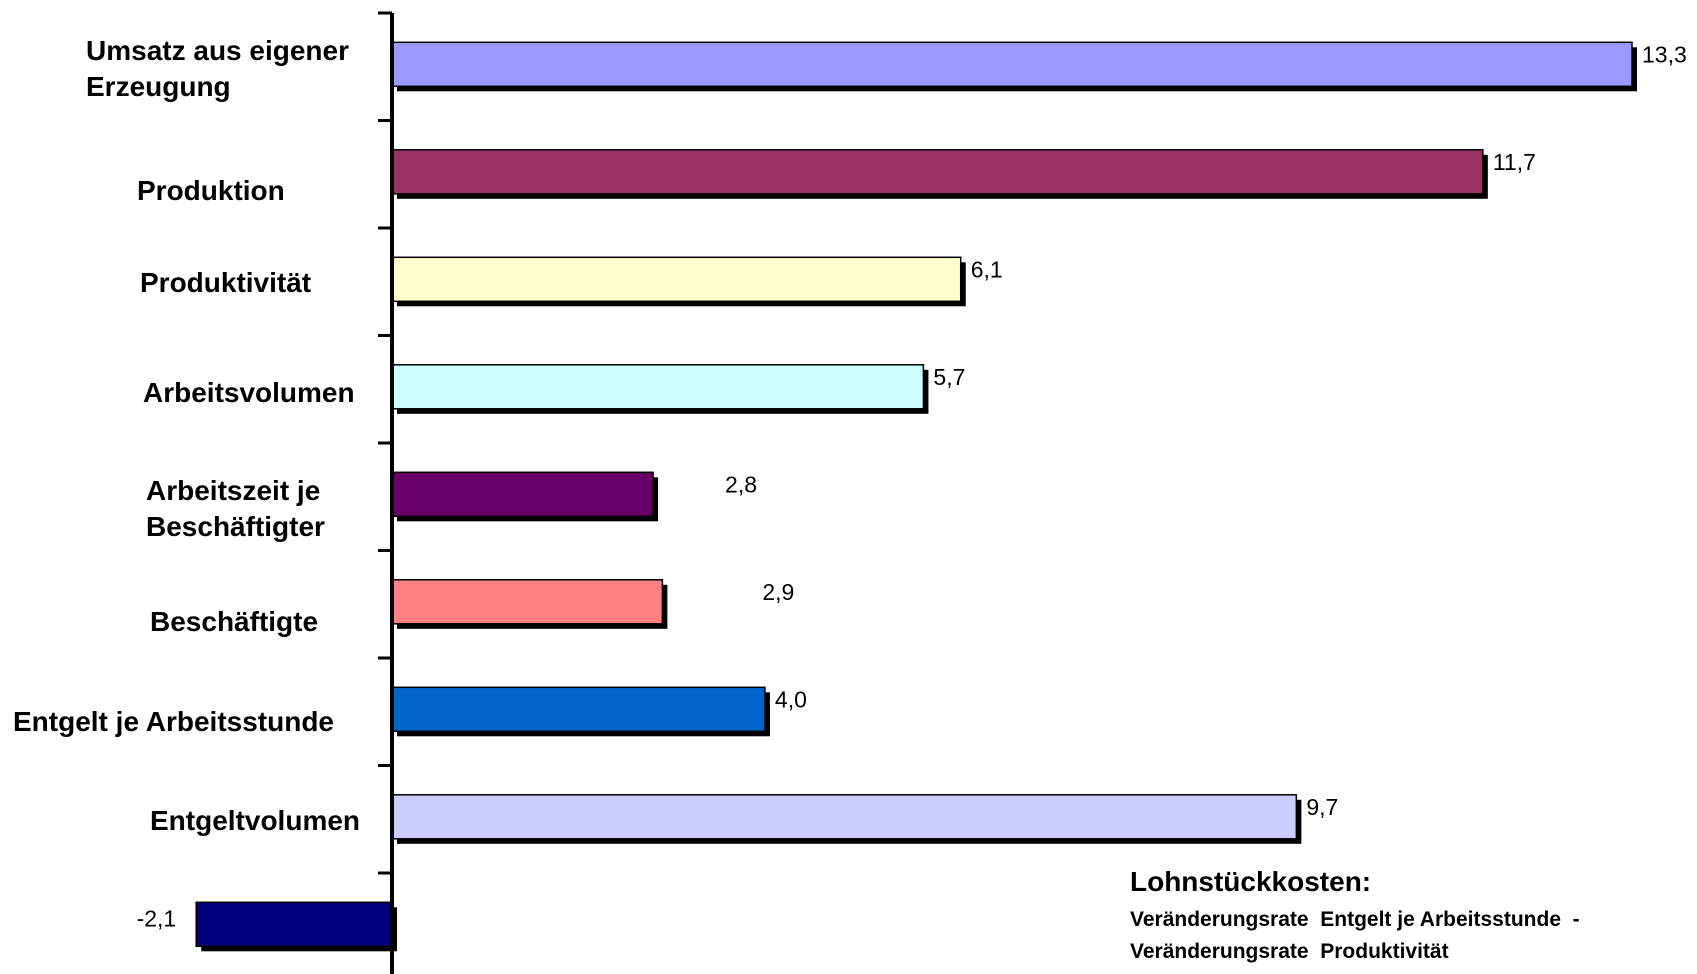 This screenshot has width=1697, height=974. I want to click on category-label: Umsatz aus eigener Erzeugung, so click(217, 68).